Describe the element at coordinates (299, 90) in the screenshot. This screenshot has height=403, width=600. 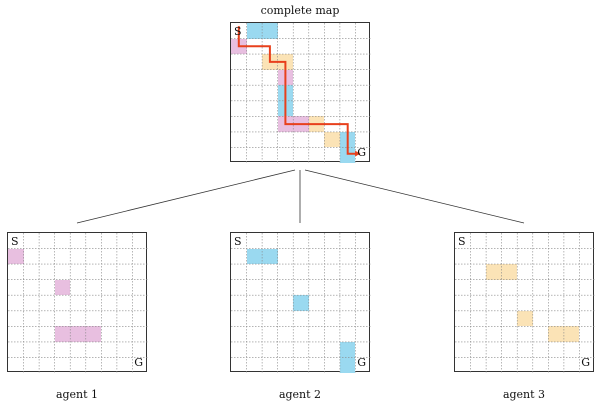
I see `path-route` at that location.